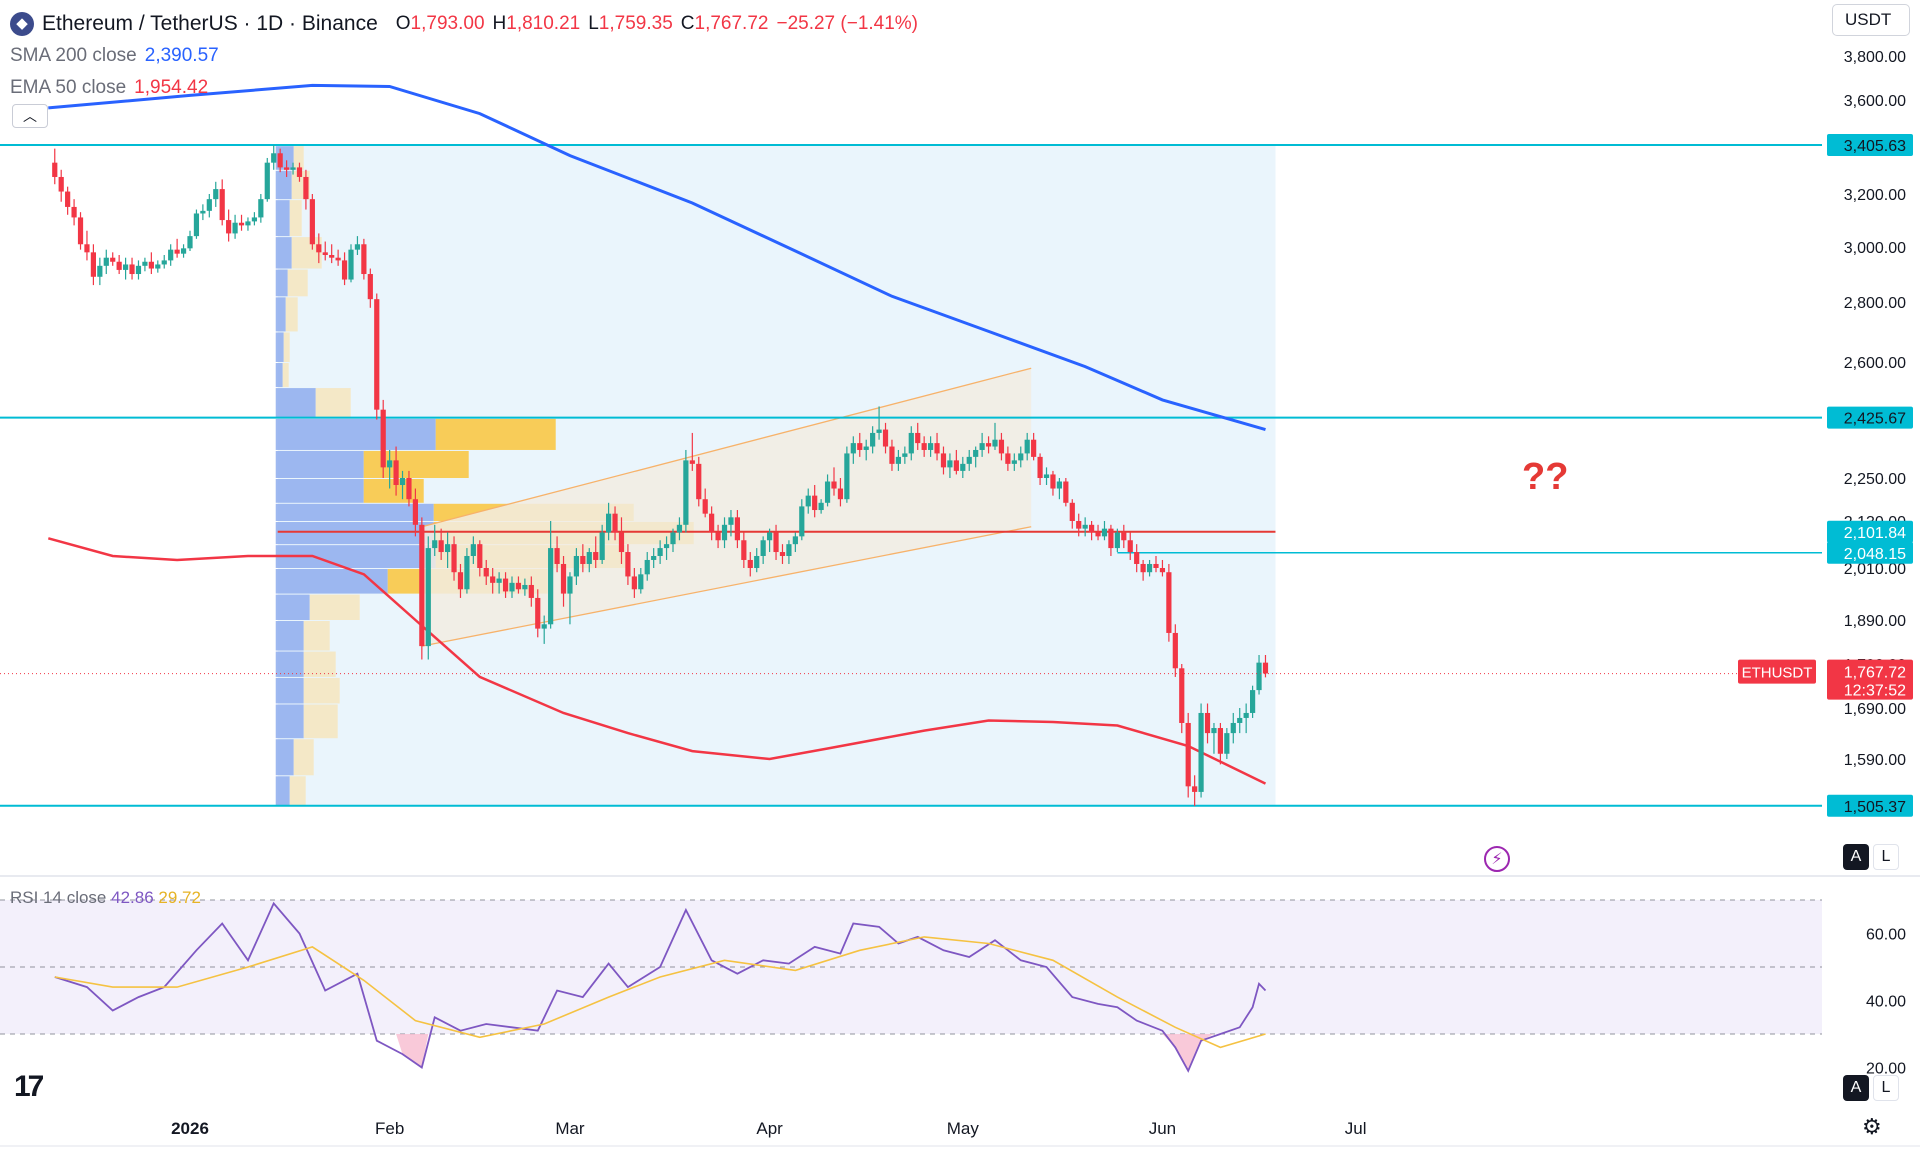 The height and width of the screenshot is (1151, 1920). Describe the element at coordinates (1872, 1126) in the screenshot. I see `gear-icon: ⚙` at that location.